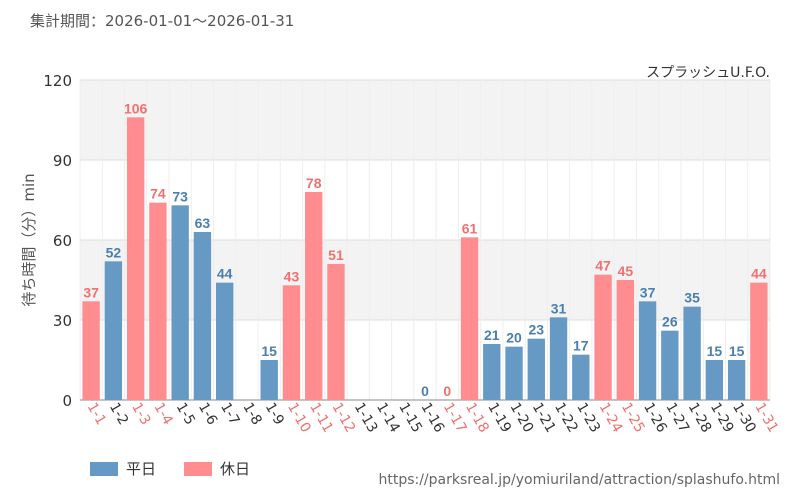 The width and height of the screenshot is (800, 500). What do you see at coordinates (62, 321) in the screenshot?
I see `y-tick-label: 30` at bounding box center [62, 321].